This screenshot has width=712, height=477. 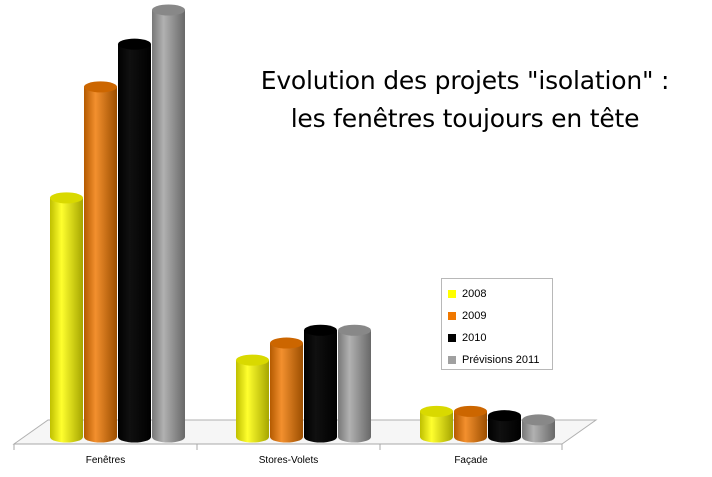 What do you see at coordinates (288, 460) in the screenshot?
I see `x-tick-label: Stores-Volets` at bounding box center [288, 460].